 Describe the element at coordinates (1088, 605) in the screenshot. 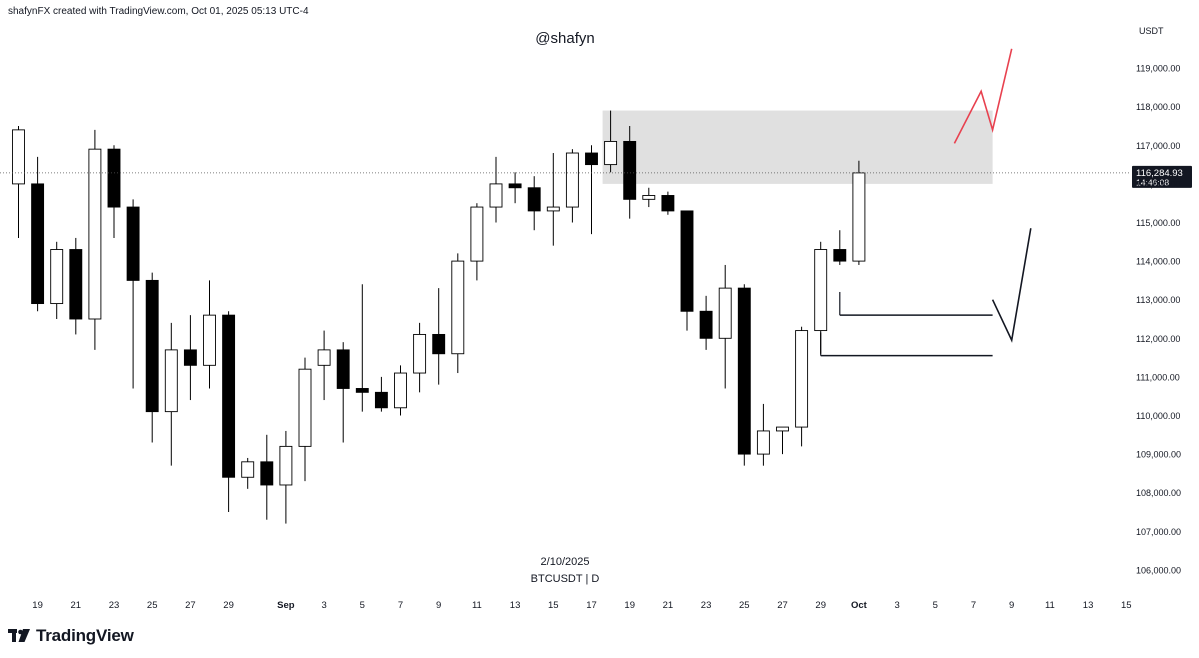

I see `x-tick-label: 13` at that location.